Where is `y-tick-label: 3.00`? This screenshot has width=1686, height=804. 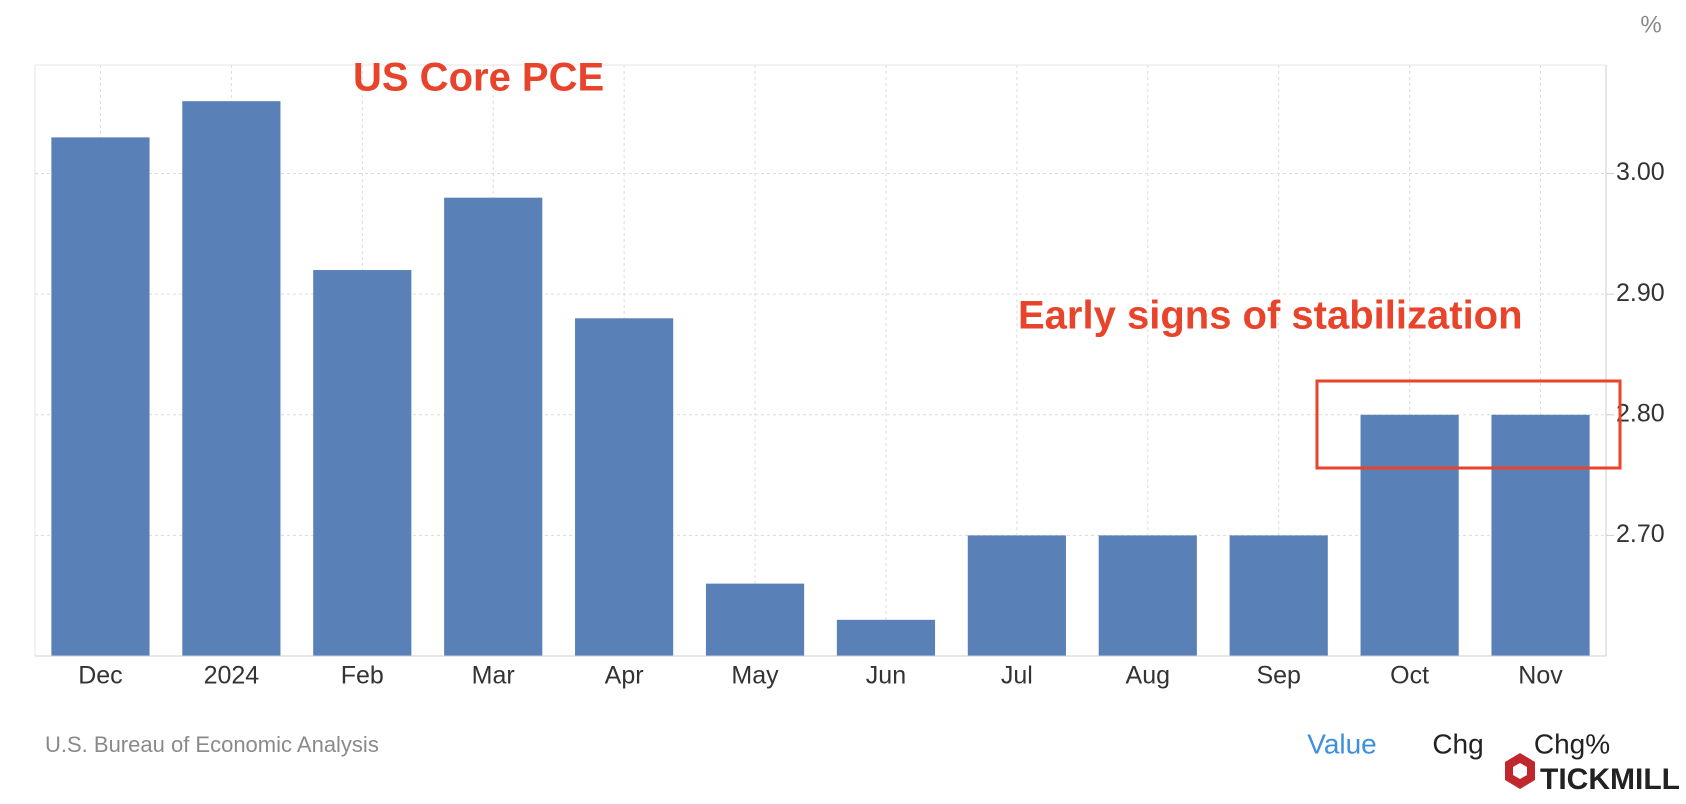 y-tick-label: 3.00 is located at coordinates (1640, 172).